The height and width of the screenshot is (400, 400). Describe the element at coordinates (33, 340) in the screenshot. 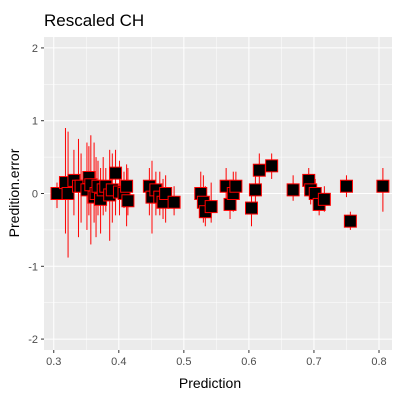

I see `y-tick-label: -2` at that location.